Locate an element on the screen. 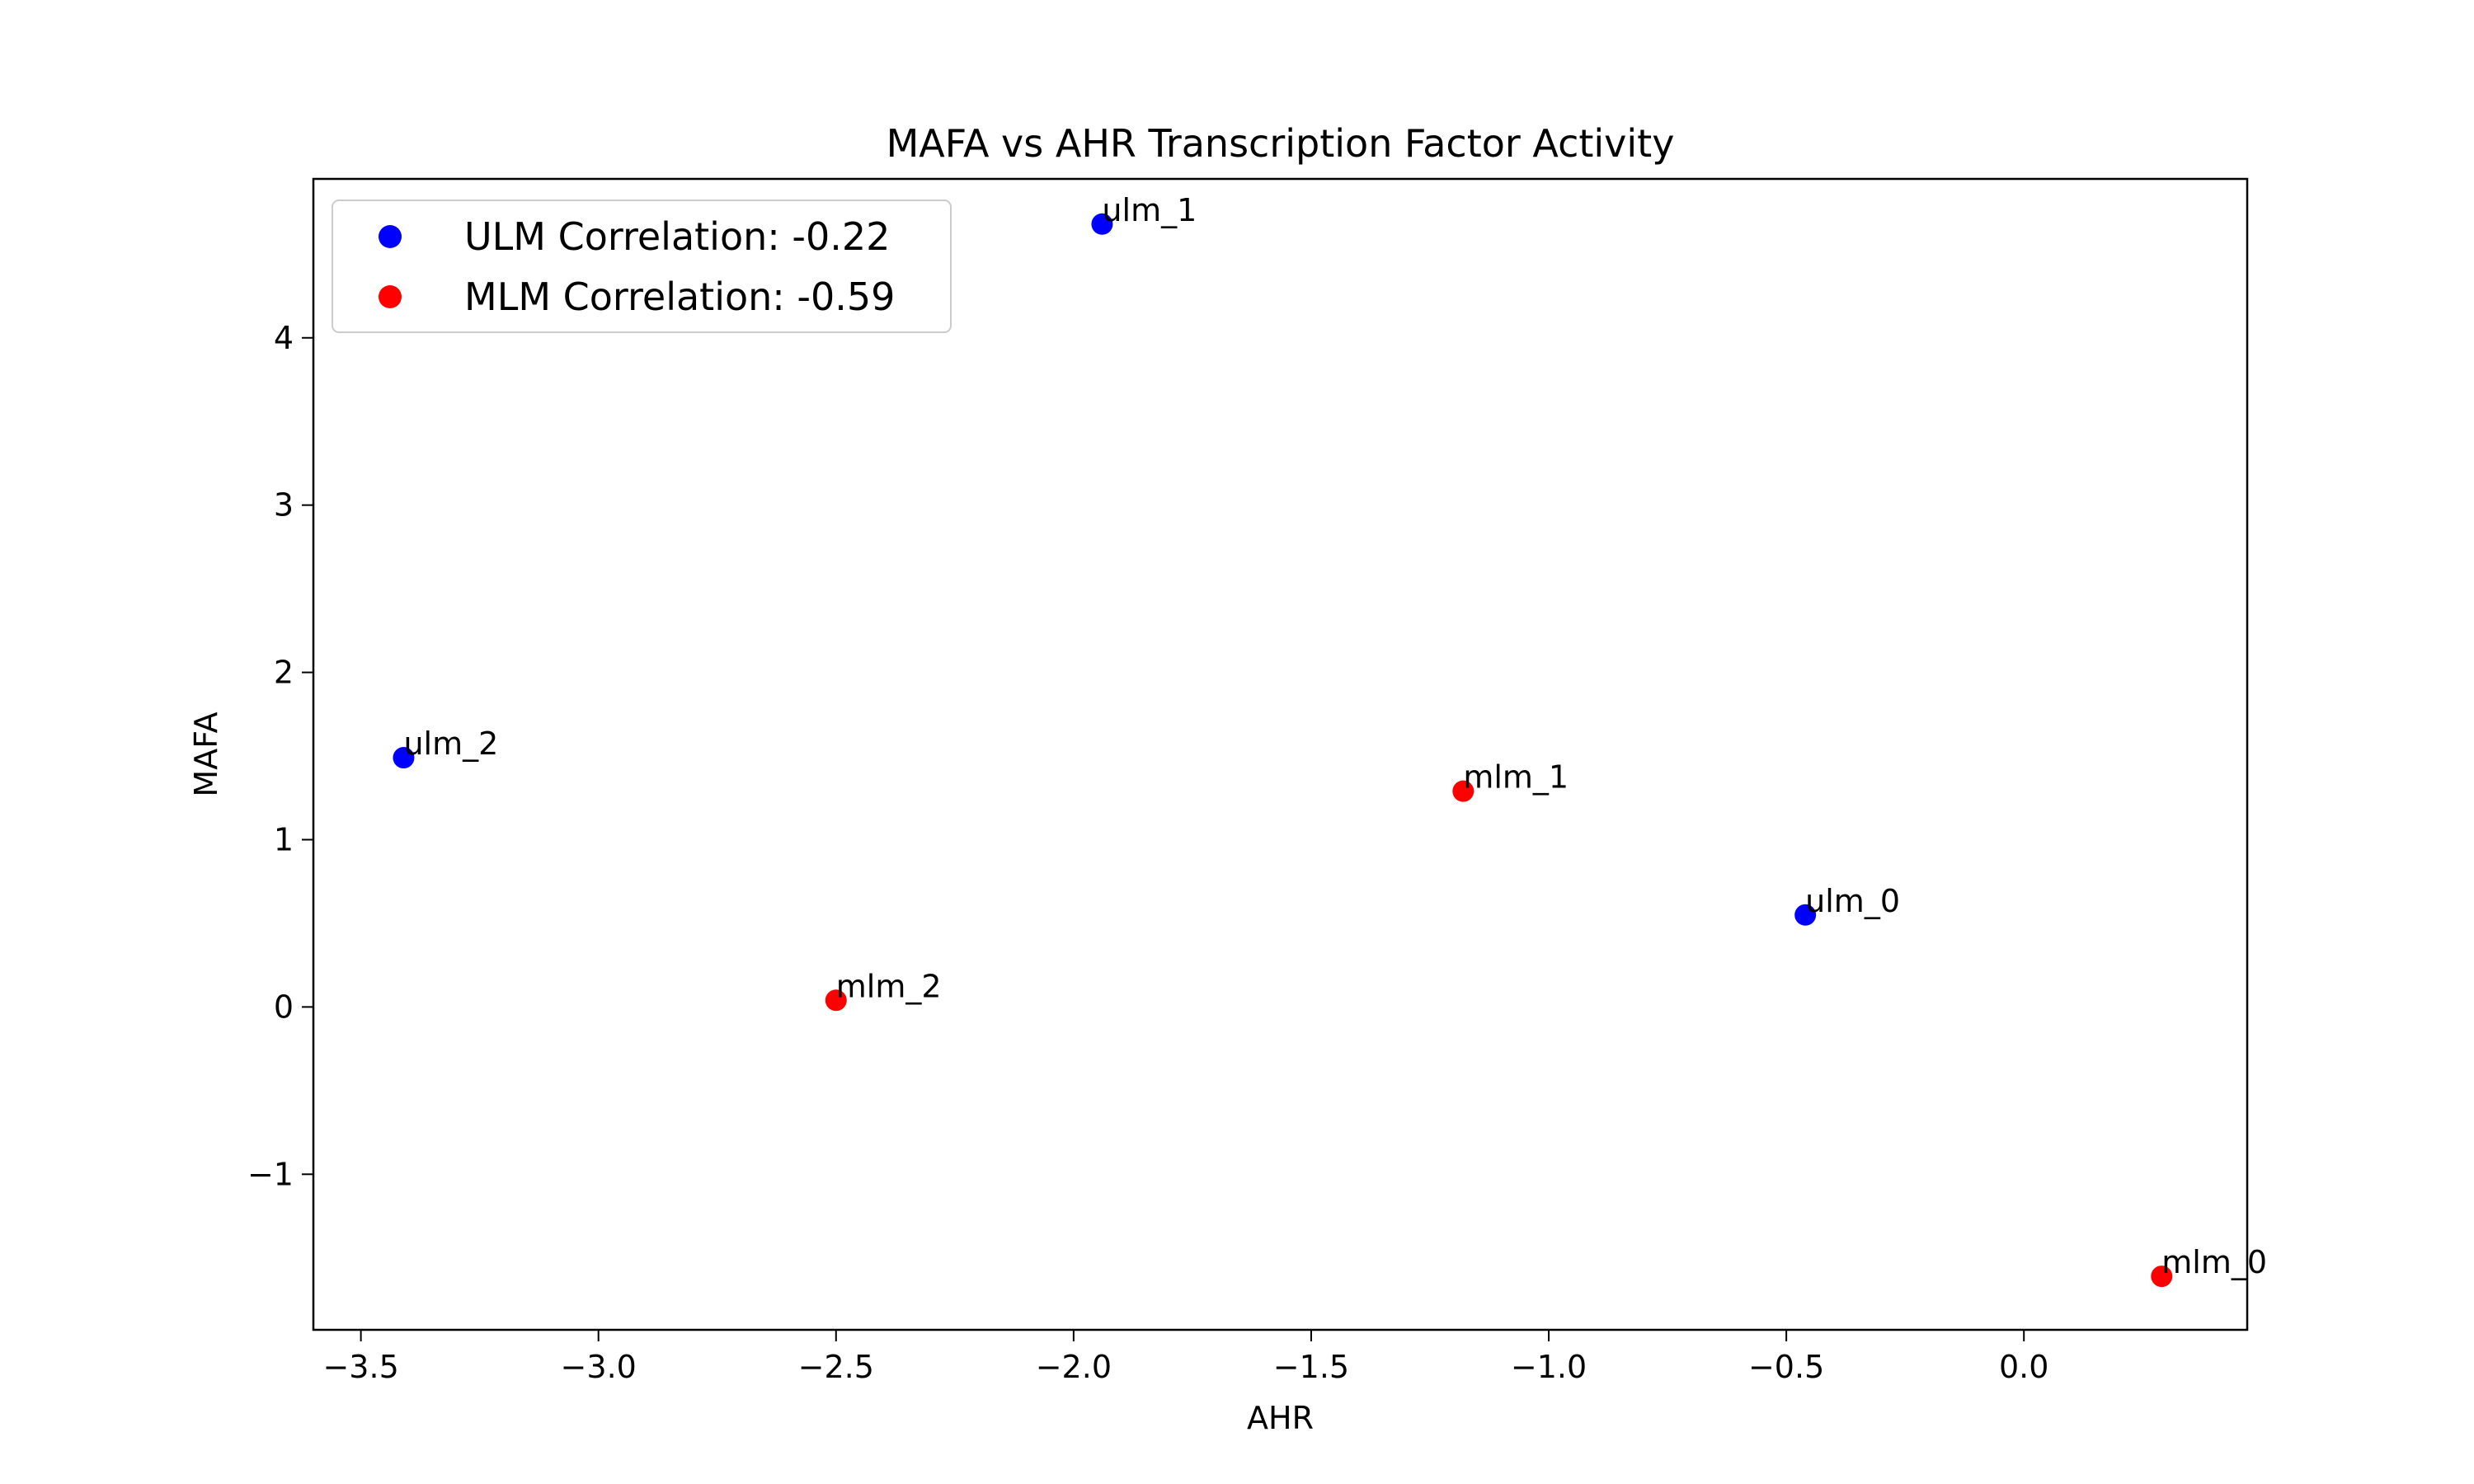 This screenshot has width=2474, height=1484. point-label-ulm_2: ulm_2 is located at coordinates (450, 744).